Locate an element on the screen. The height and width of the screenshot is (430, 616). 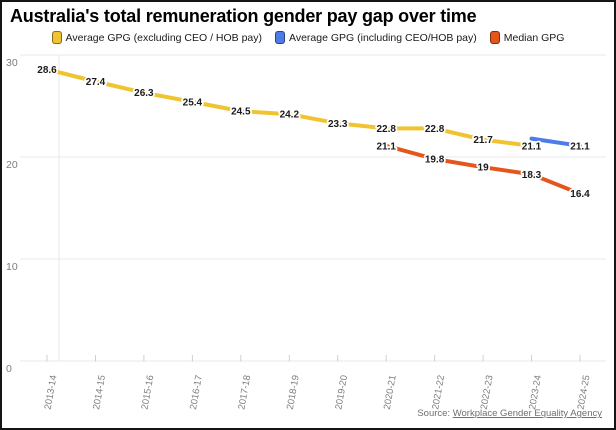
legend-swatch-orange-icon is located at coordinates (494, 37).